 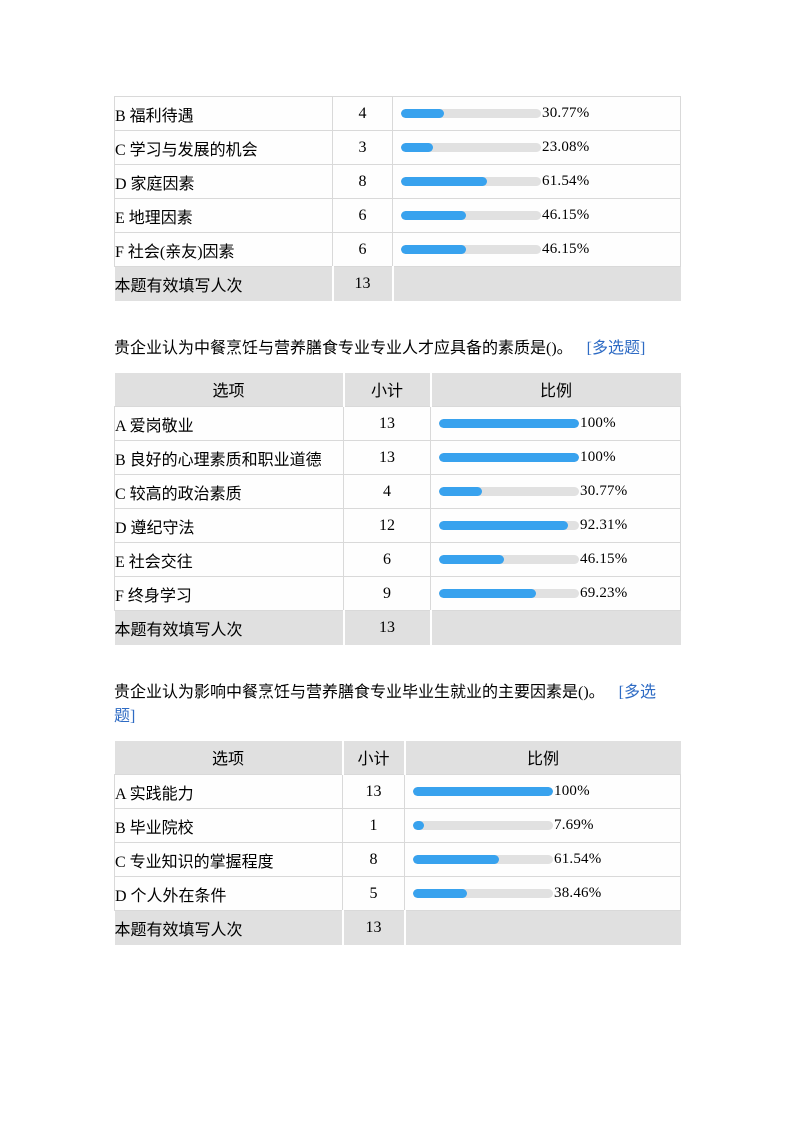 I want to click on count-value: 12, so click(x=387, y=525).